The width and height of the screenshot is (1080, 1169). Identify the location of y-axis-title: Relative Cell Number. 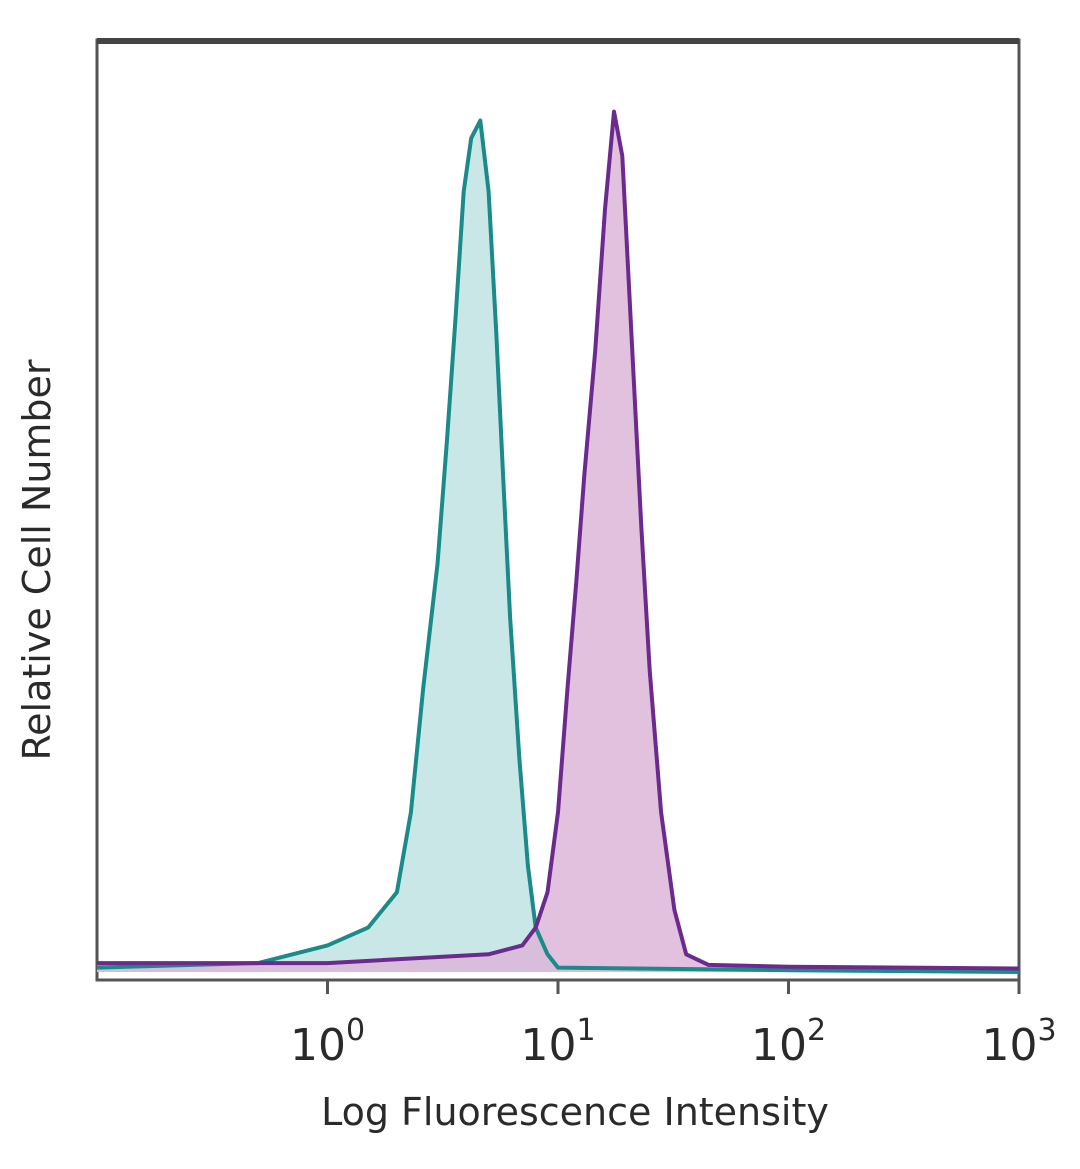
(37, 559).